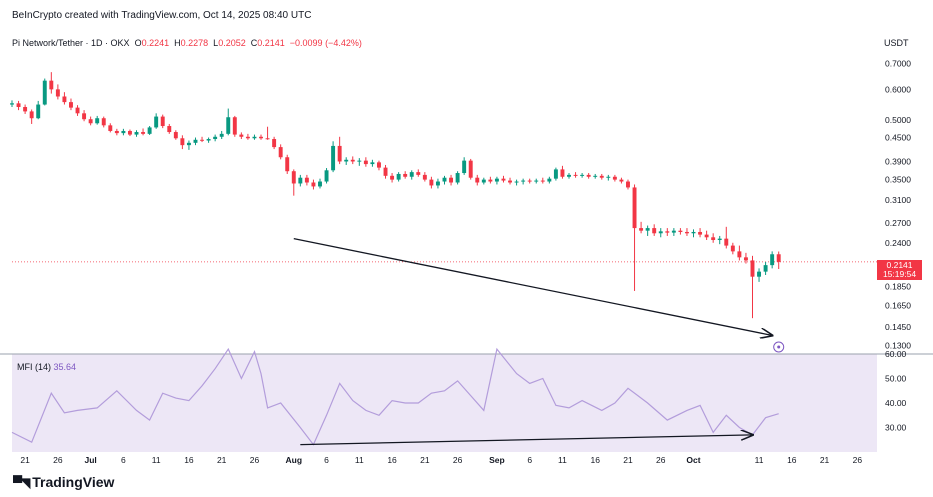 The height and width of the screenshot is (497, 933). What do you see at coordinates (898, 120) in the screenshot?
I see `price-axis-tick: 0.5000` at bounding box center [898, 120].